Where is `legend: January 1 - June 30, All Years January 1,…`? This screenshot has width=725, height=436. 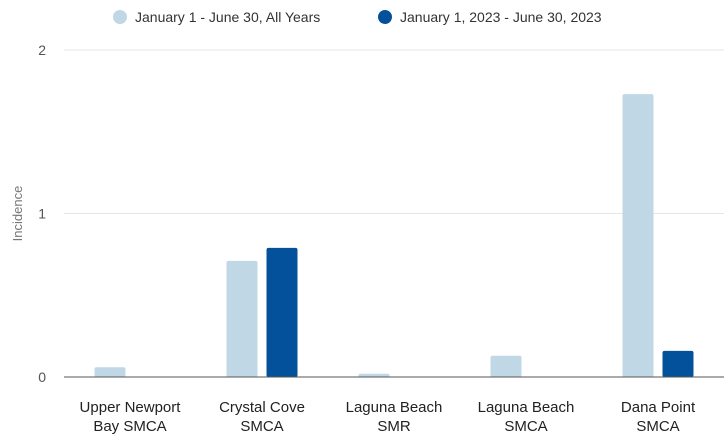 legend: January 1 - June 30, All Years January 1,… is located at coordinates (357, 17).